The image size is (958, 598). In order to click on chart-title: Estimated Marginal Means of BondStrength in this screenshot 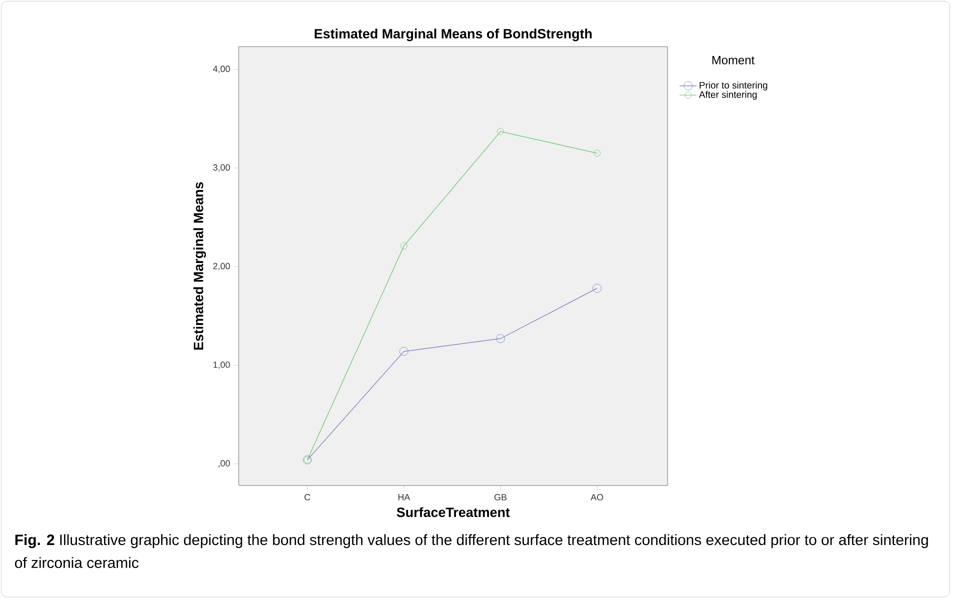, I will do `click(453, 35)`.